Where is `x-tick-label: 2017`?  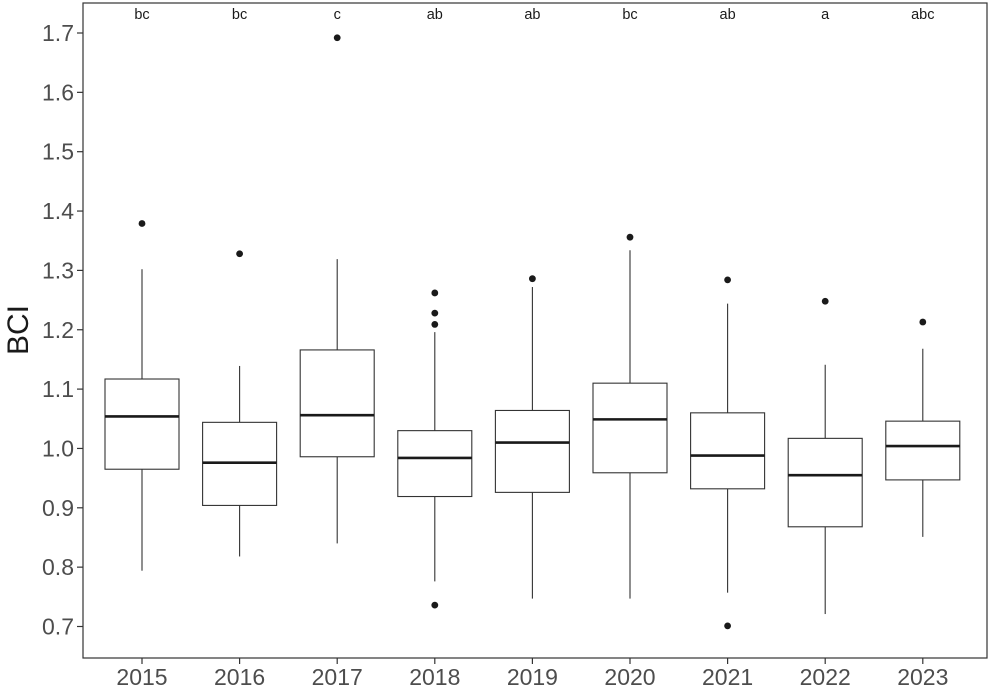 x-tick-label: 2017 is located at coordinates (337, 677).